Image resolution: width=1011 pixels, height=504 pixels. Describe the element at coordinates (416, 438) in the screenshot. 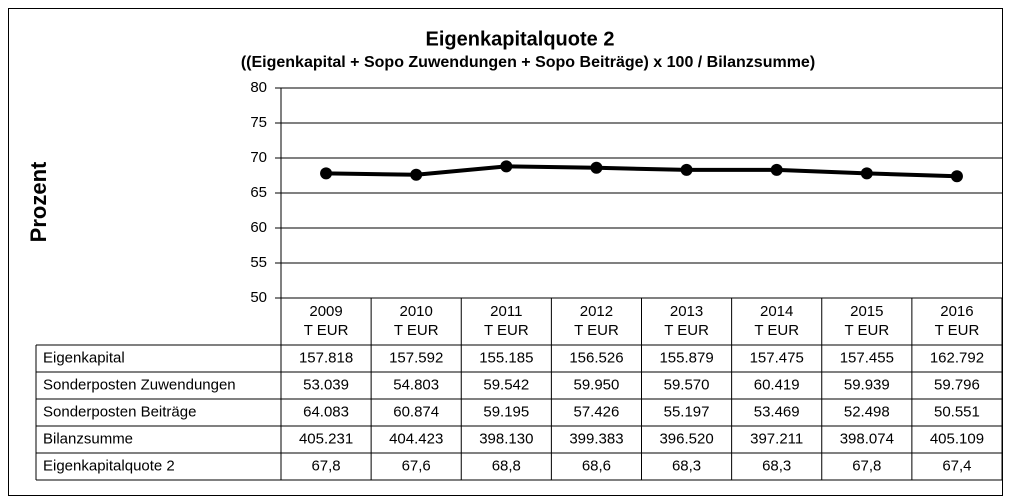

I see `table-cell: 404.423` at that location.